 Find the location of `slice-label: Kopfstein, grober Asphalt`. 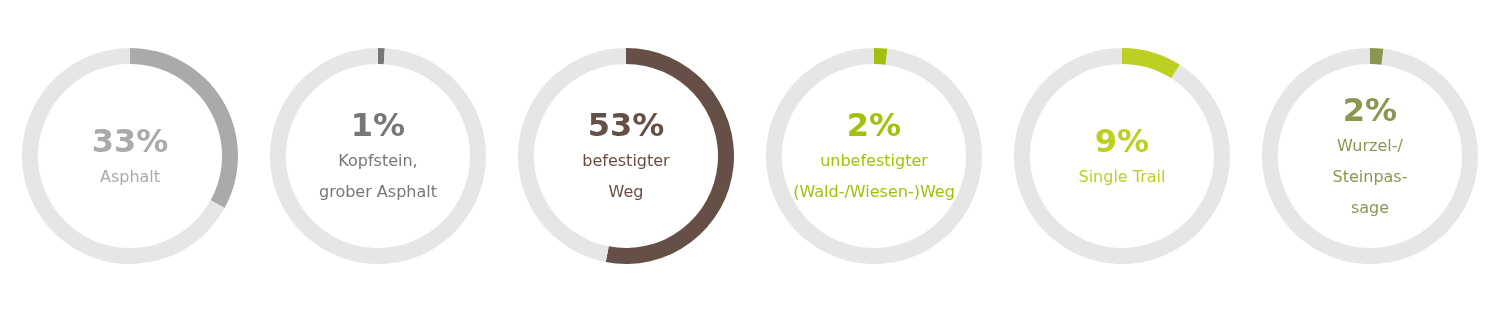

slice-label: Kopfstein, grober Asphalt is located at coordinates (378, 176).